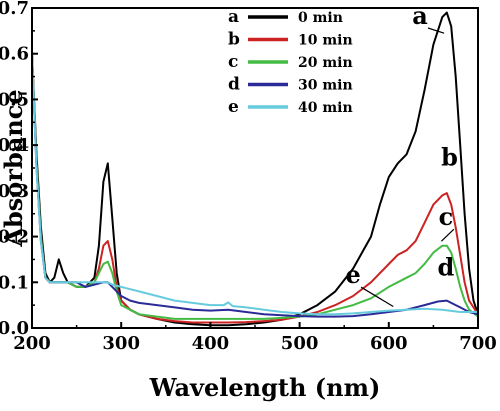  I want to click on y-tick-label: 0.0, so click(14, 328).